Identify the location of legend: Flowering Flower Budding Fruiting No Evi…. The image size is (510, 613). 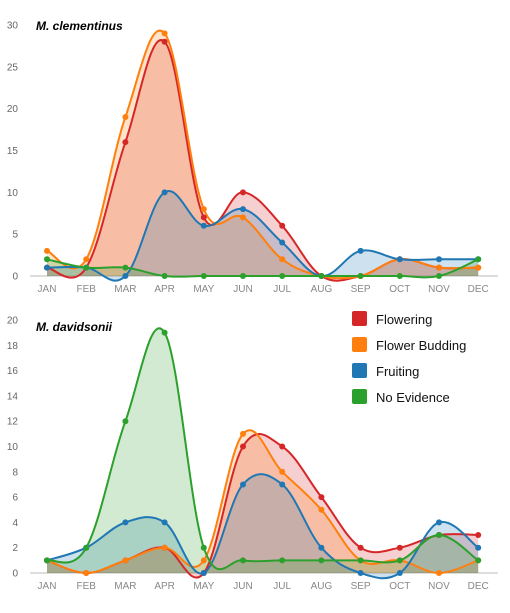
(409, 358).